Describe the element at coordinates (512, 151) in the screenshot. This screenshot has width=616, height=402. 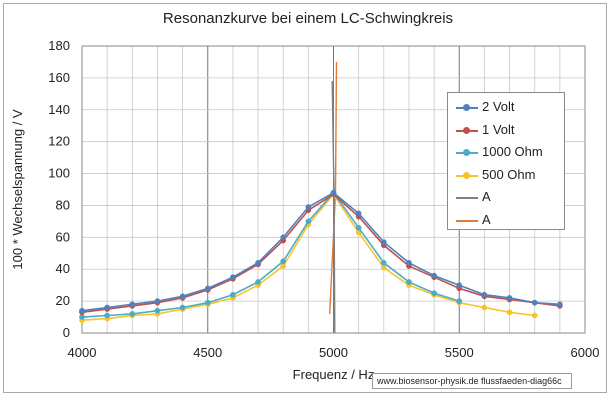
I see `legend-label: 1000 Ohm` at that location.